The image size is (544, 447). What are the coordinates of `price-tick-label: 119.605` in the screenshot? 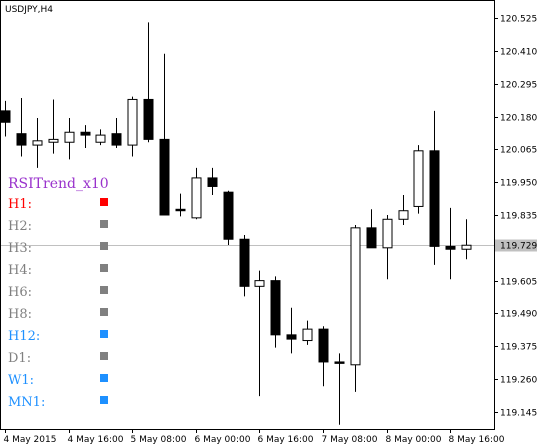 It's located at (518, 283).